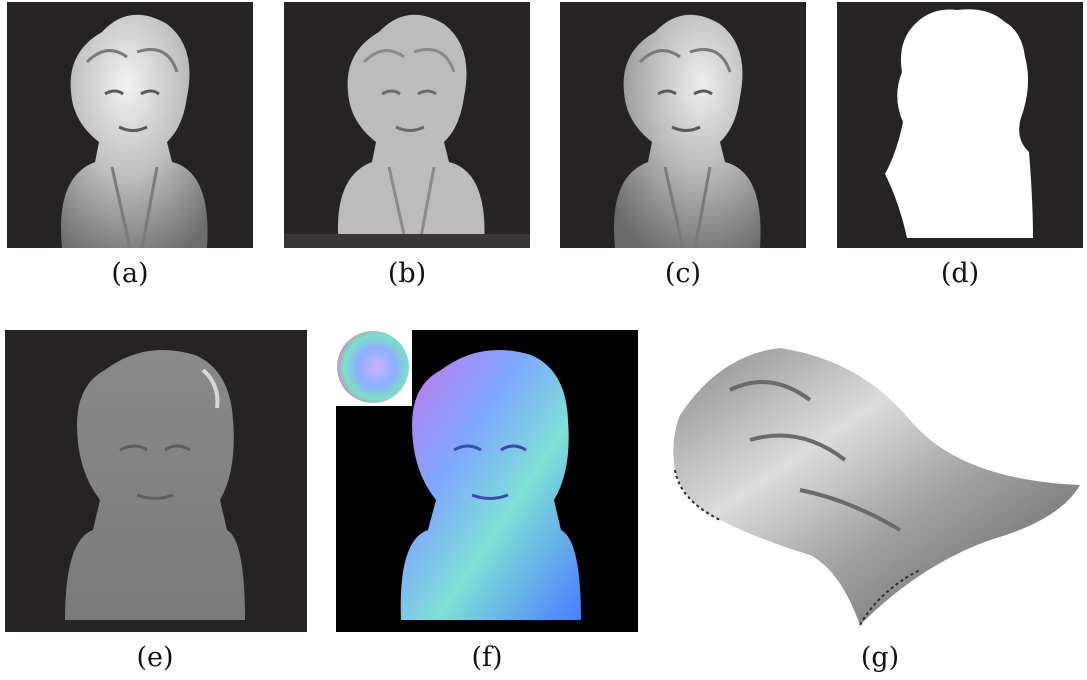  What do you see at coordinates (490, 485) in the screenshot?
I see `normal-map-bust` at bounding box center [490, 485].